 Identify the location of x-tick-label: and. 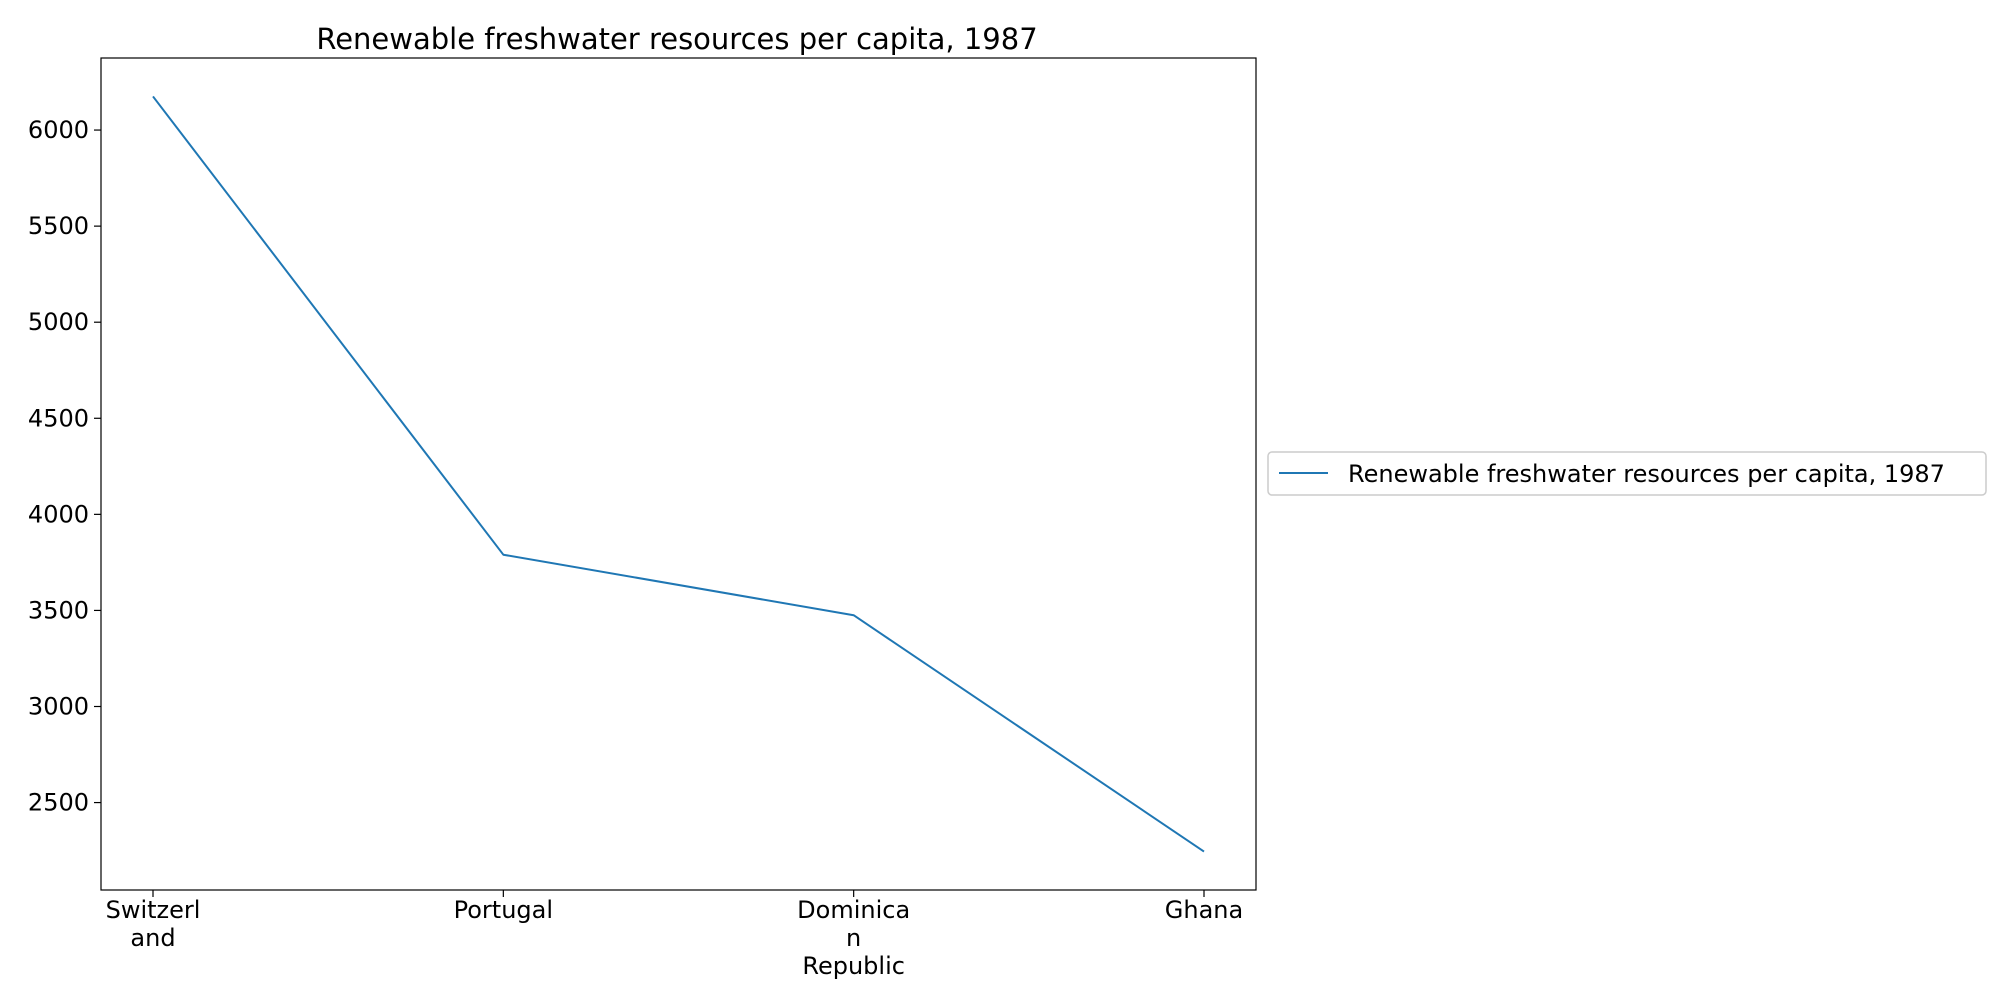
(152, 938).